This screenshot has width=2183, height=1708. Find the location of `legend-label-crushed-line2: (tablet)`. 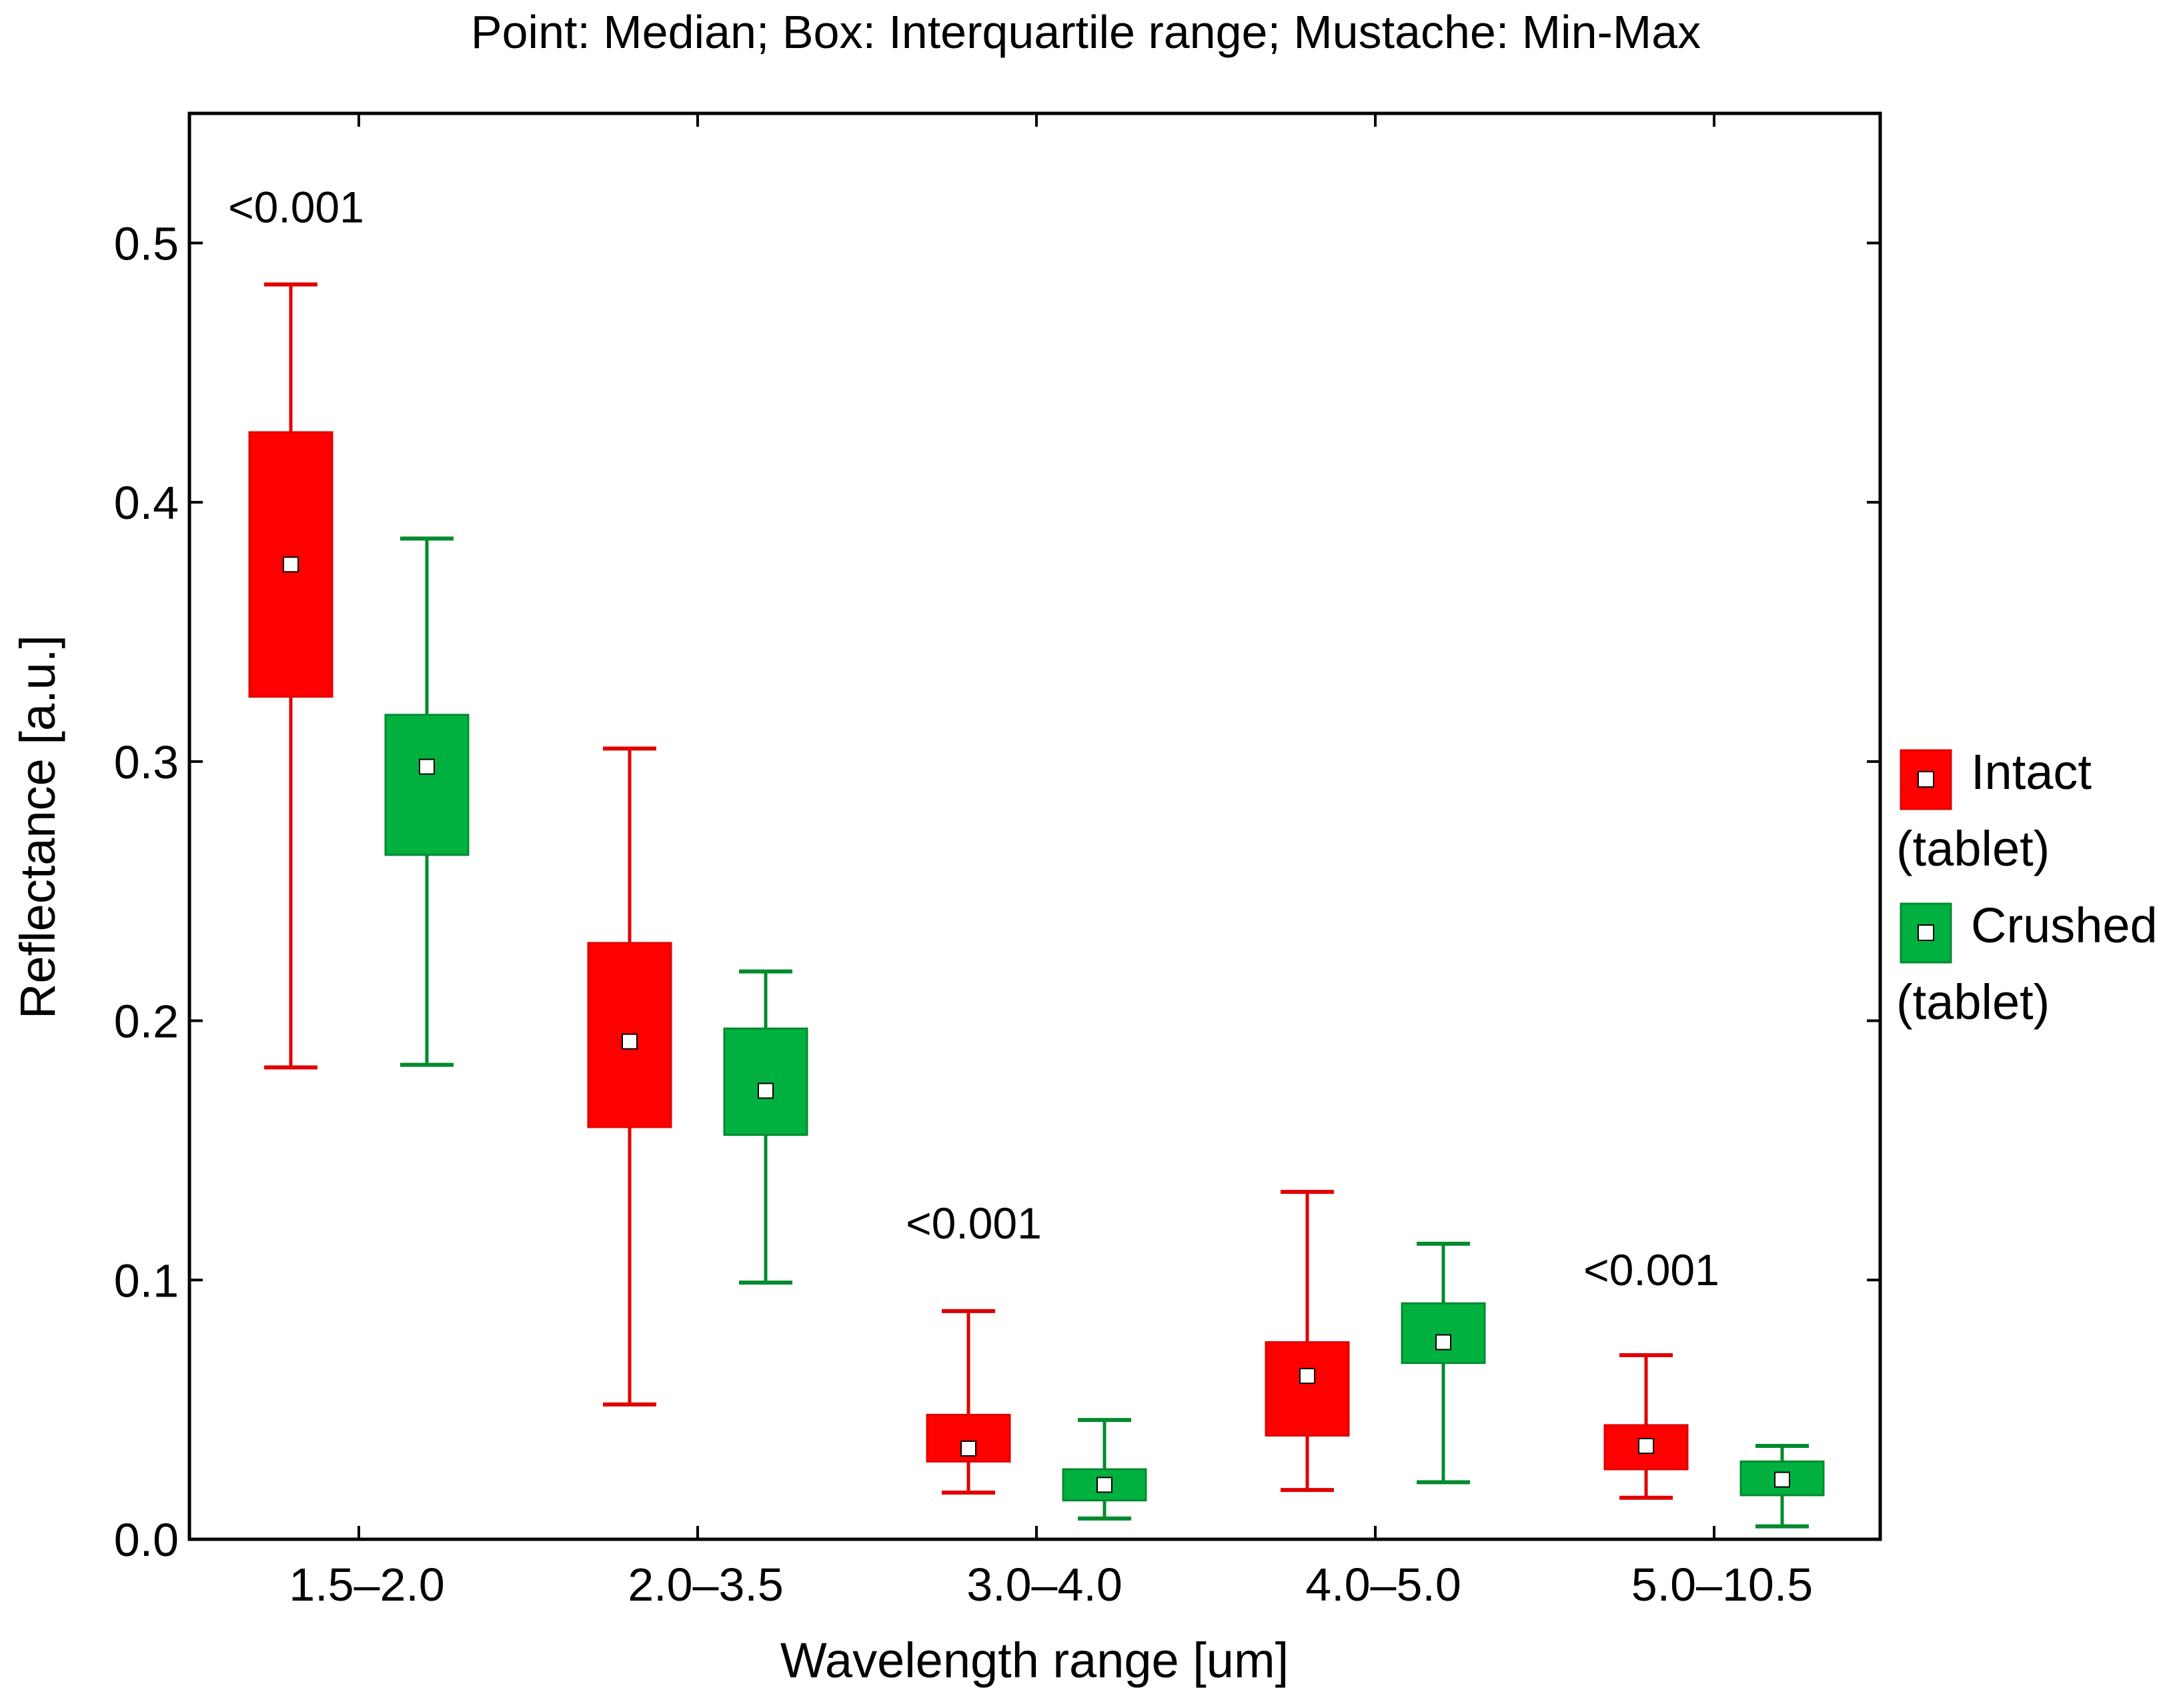

legend-label-crushed-line2: (tablet) is located at coordinates (1973, 1002).